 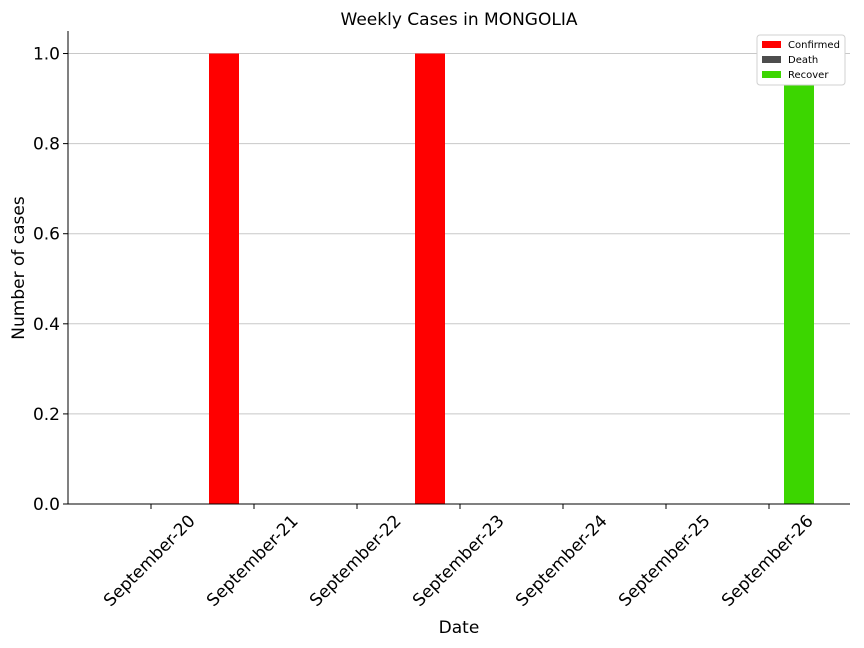 I want to click on legend-label-death: Death, so click(x=803, y=60).